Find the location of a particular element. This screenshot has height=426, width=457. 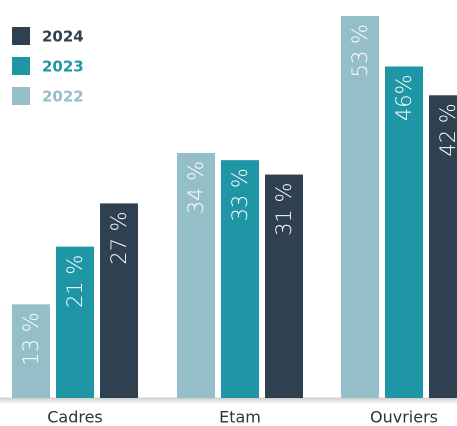

value-label: 13 % is located at coordinates (31, 338).